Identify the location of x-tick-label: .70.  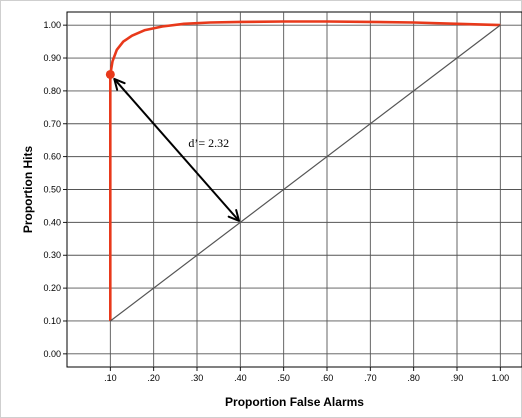
(370, 378).